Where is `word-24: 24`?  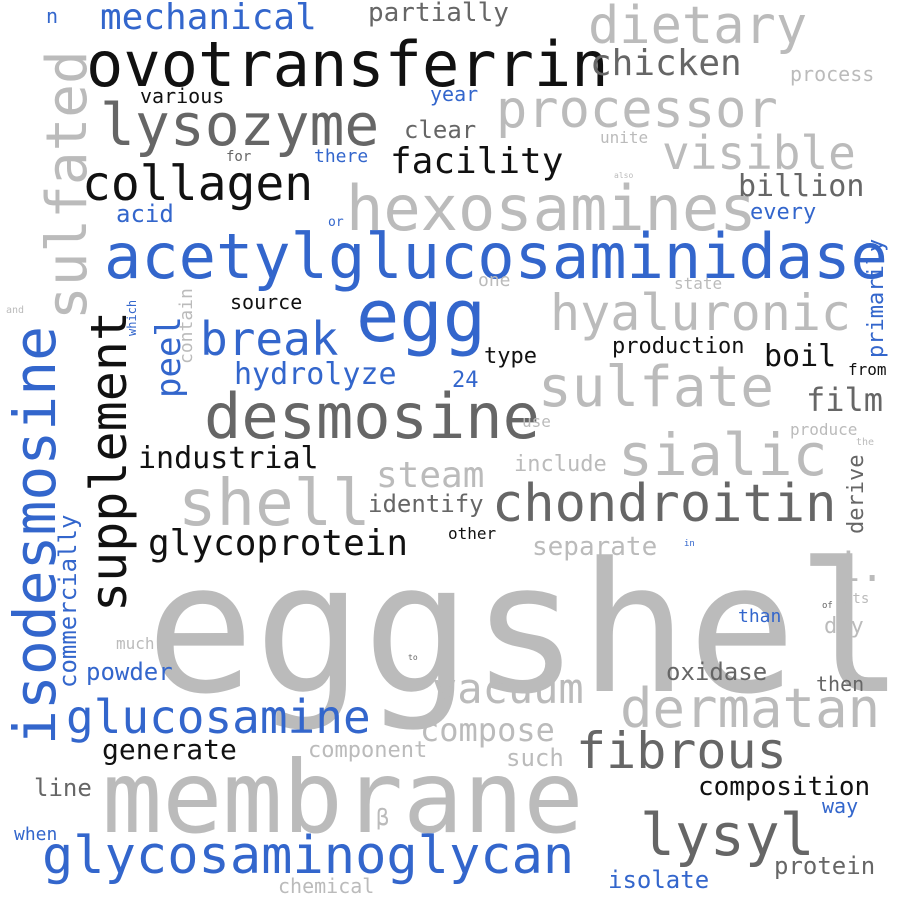
word-24: 24 is located at coordinates (465, 380).